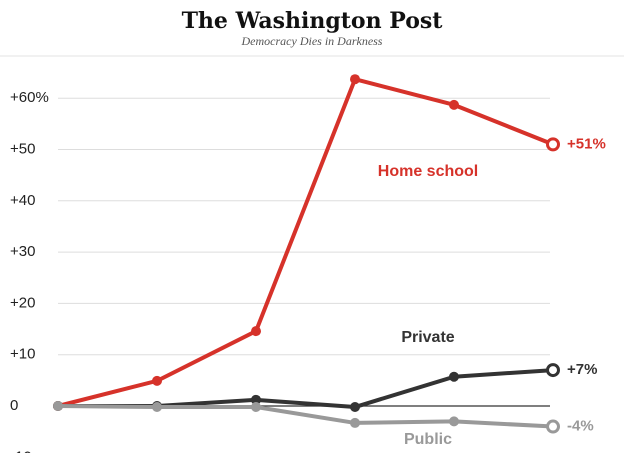 The width and height of the screenshot is (624, 453). I want to click on value-label: +51%, so click(586, 143).